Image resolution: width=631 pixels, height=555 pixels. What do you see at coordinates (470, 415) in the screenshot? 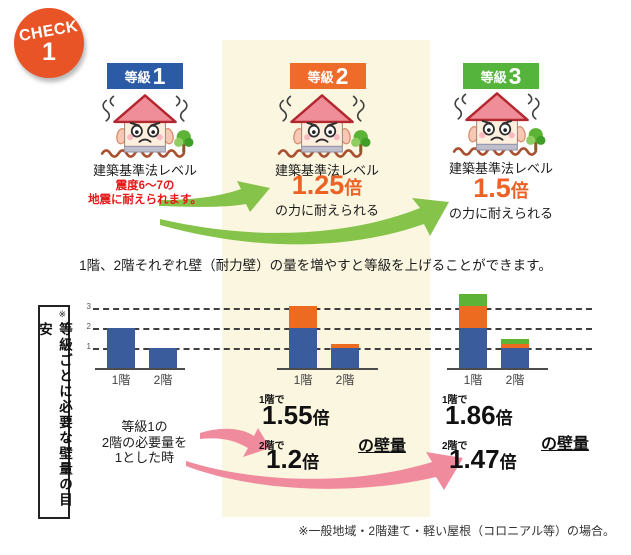
I see `grade3-floor1-number: 1.86` at bounding box center [470, 415].